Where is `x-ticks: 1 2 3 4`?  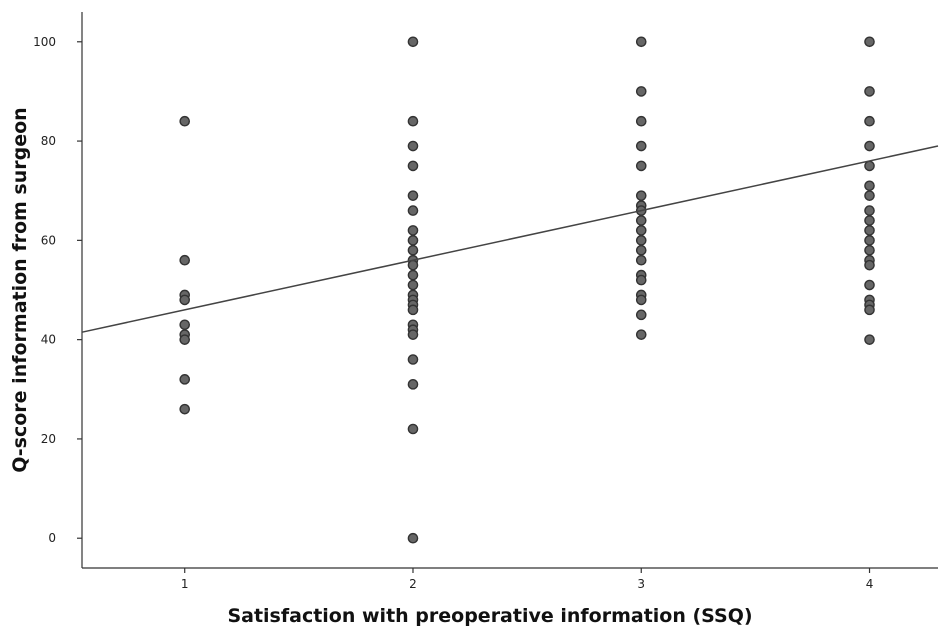
x-ticks: 1 2 3 4 is located at coordinates (527, 579).